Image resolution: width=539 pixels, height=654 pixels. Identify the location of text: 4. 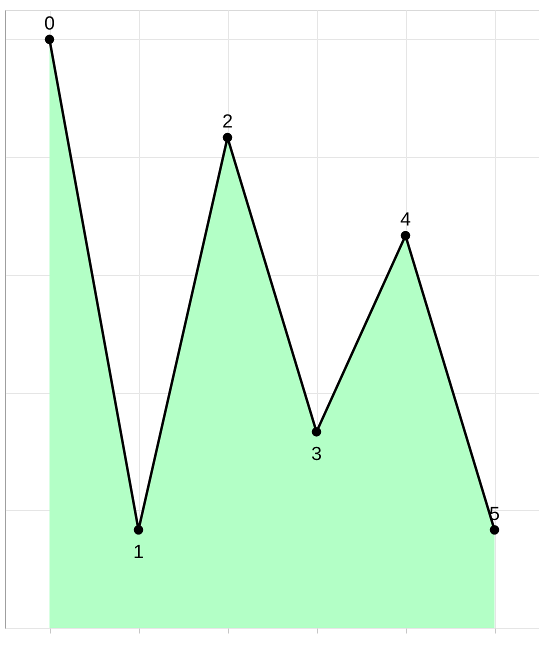
(405, 220).